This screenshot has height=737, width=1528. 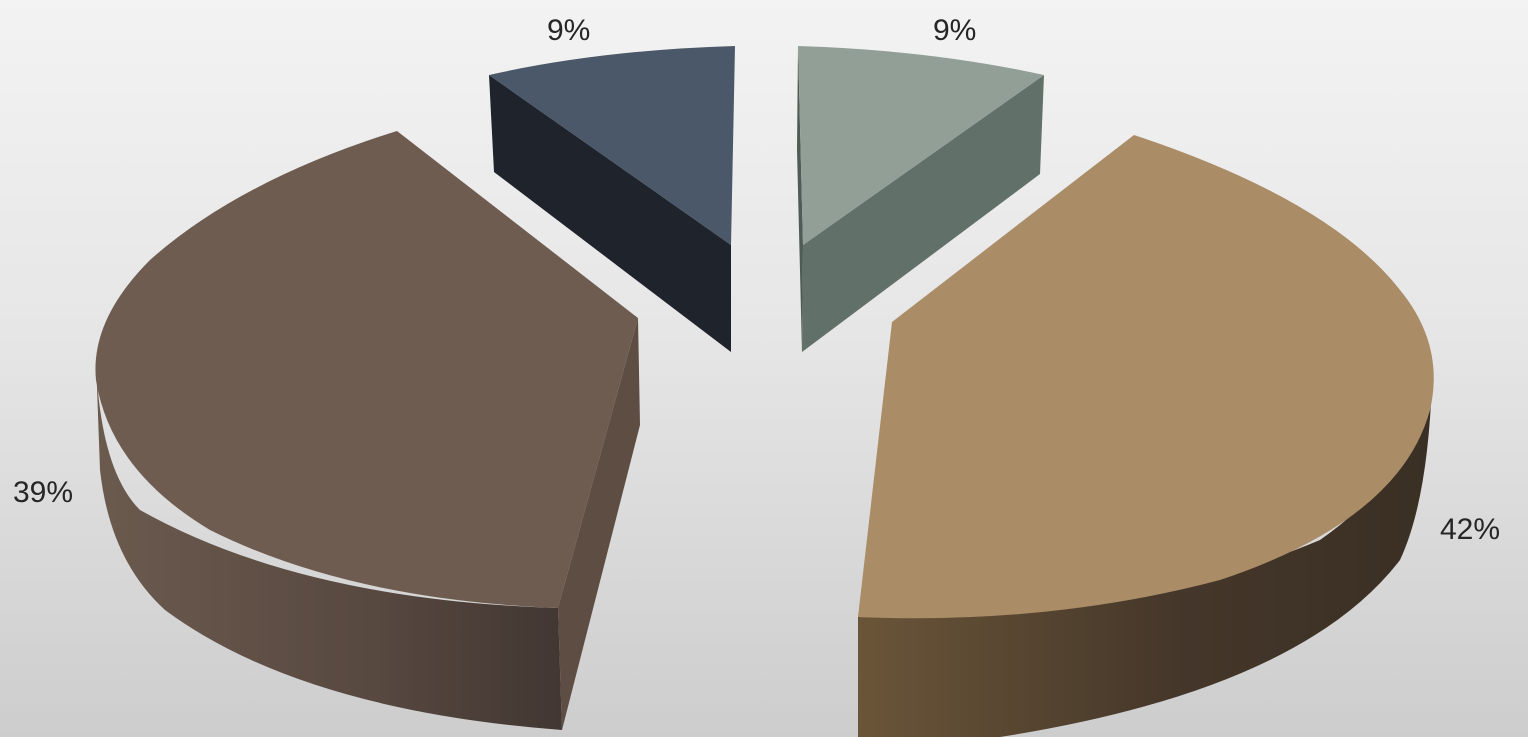 I want to click on pie-slice-9b-edge, so click(x=800, y=199).